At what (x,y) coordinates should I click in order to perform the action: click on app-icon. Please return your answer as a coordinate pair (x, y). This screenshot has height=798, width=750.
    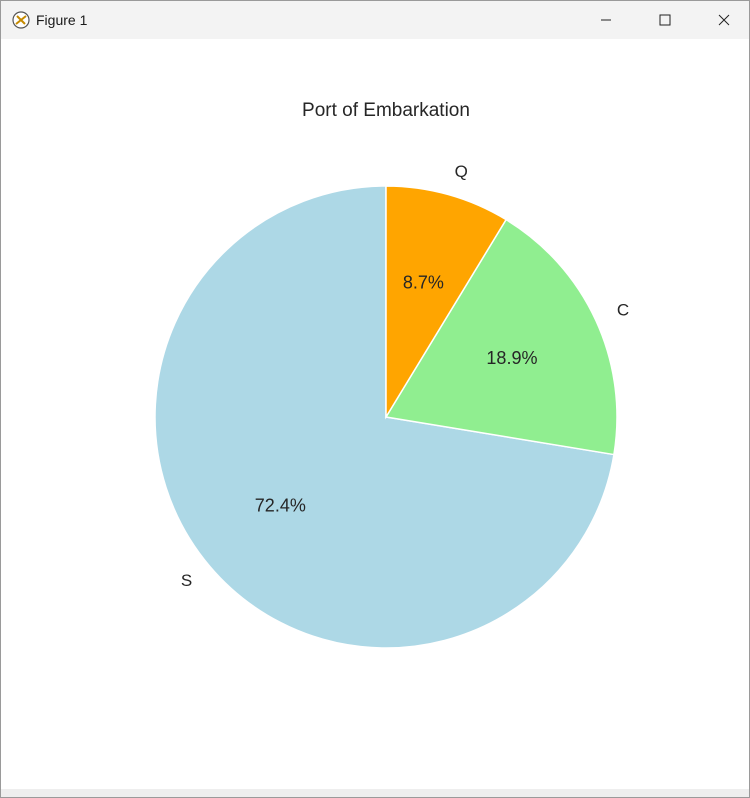
    Looking at the image, I should click on (21, 20).